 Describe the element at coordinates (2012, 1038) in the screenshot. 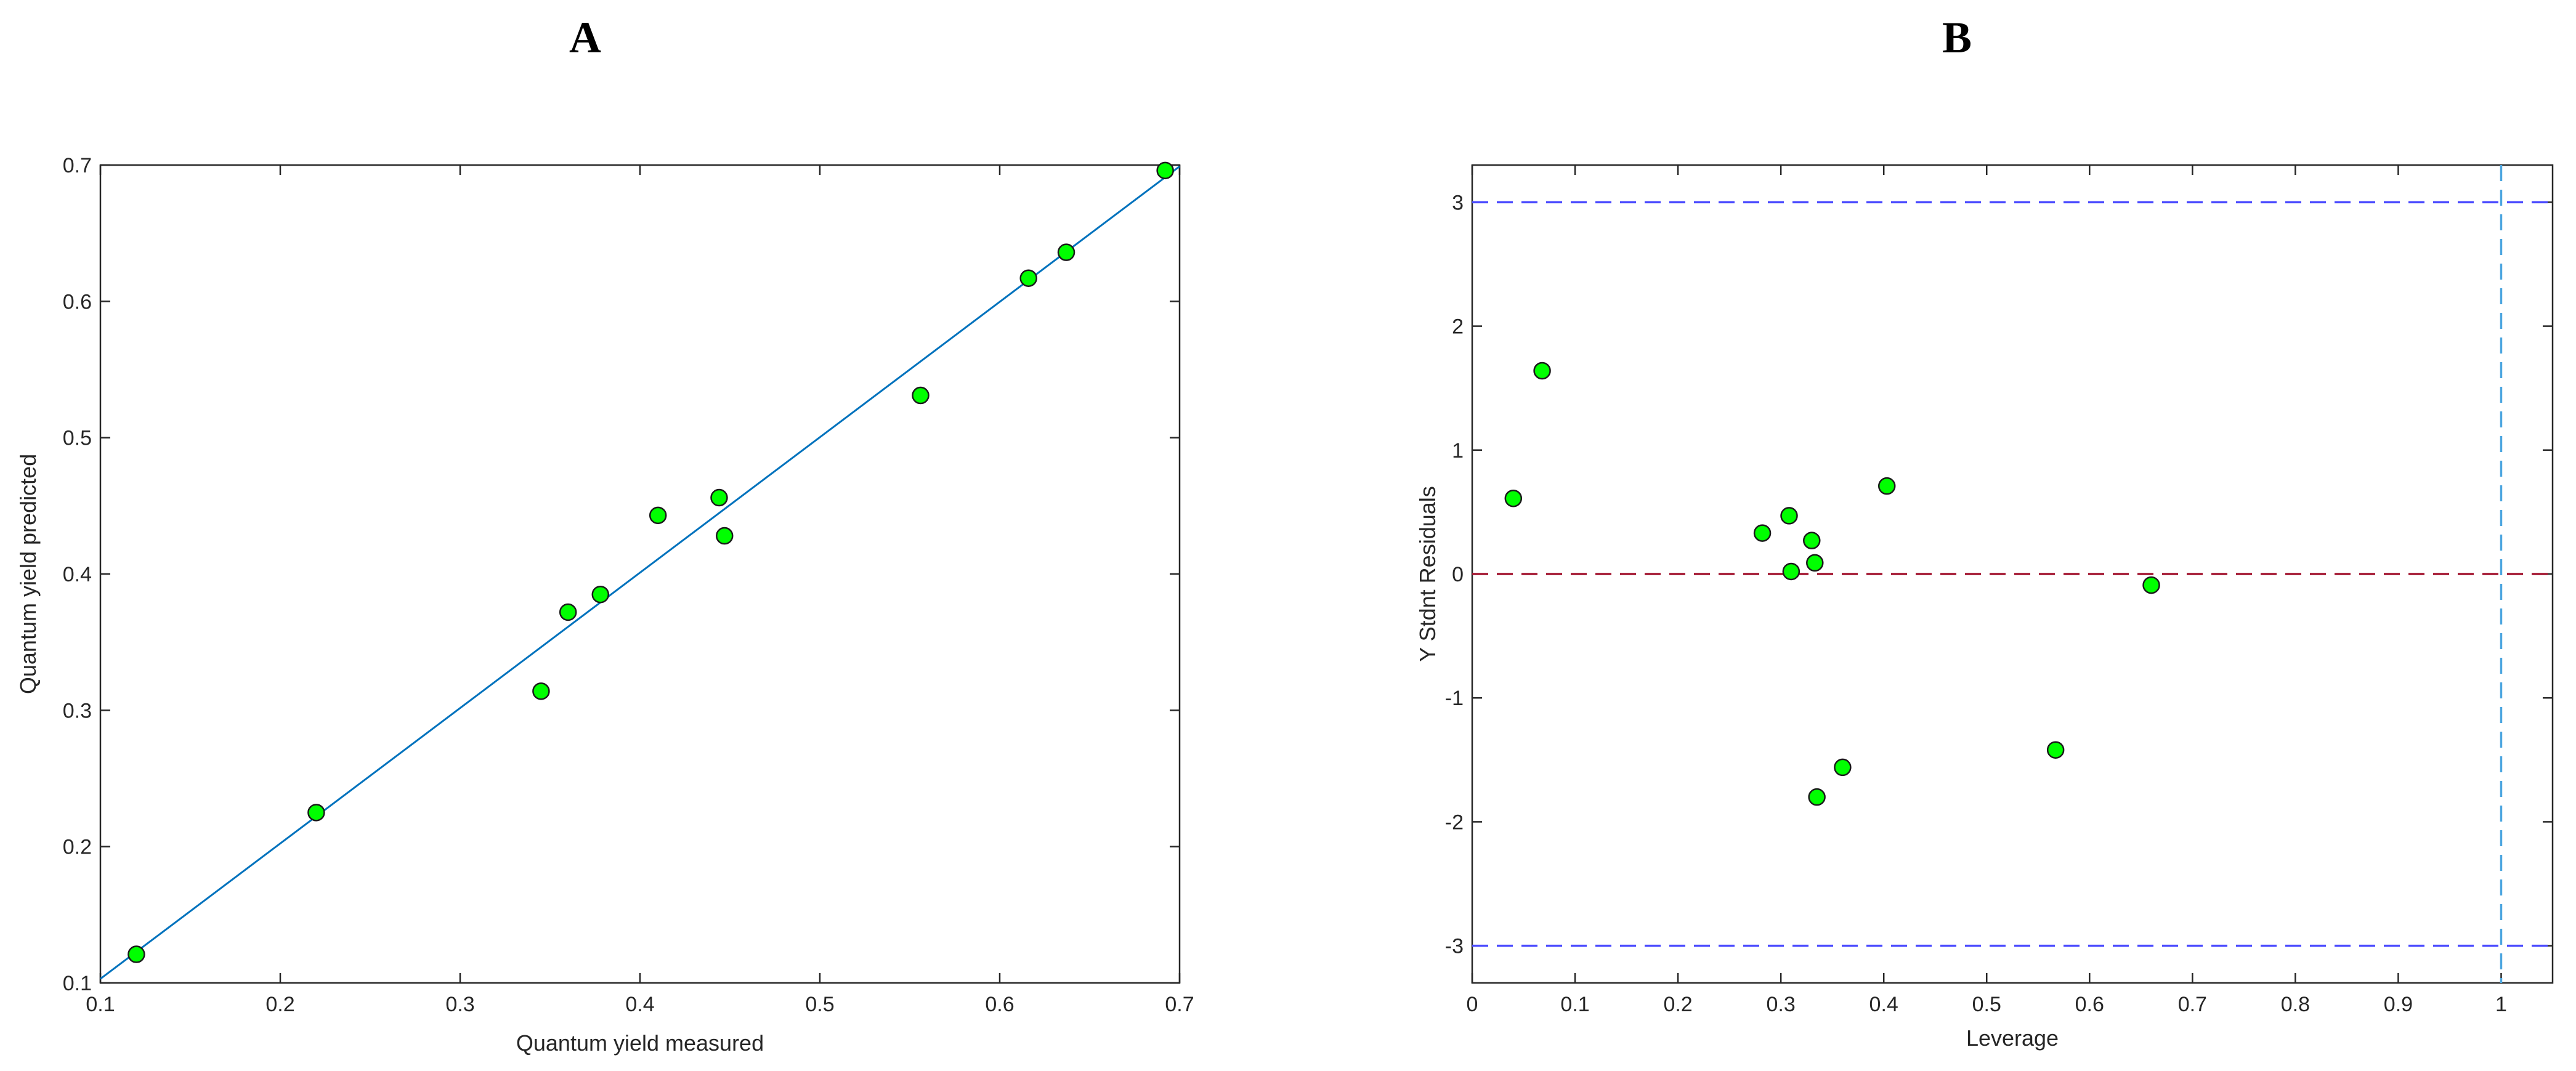

I see `panel-b-x-axis-label: Leverage` at that location.